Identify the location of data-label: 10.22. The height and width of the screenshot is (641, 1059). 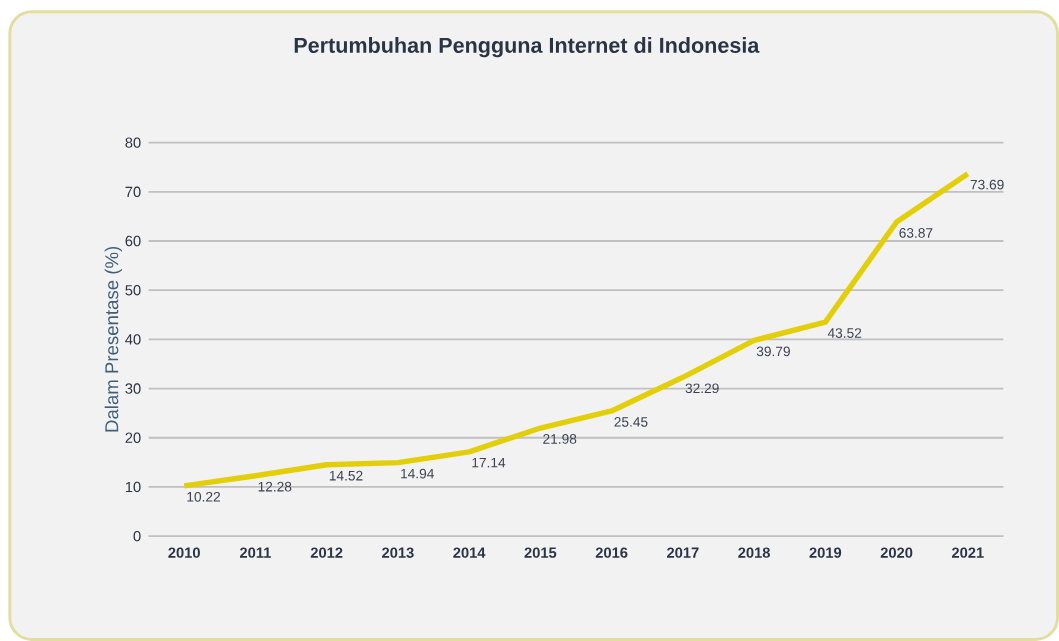
(203, 496).